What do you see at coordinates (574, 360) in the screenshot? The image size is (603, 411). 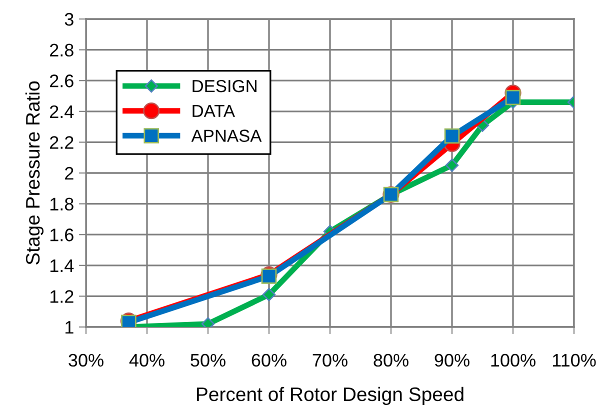 I see `x-tick-label: 110%` at bounding box center [574, 360].